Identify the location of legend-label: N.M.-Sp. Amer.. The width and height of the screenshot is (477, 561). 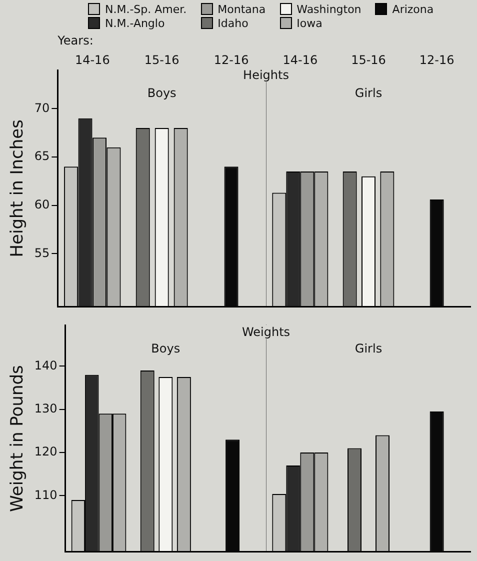
(146, 9).